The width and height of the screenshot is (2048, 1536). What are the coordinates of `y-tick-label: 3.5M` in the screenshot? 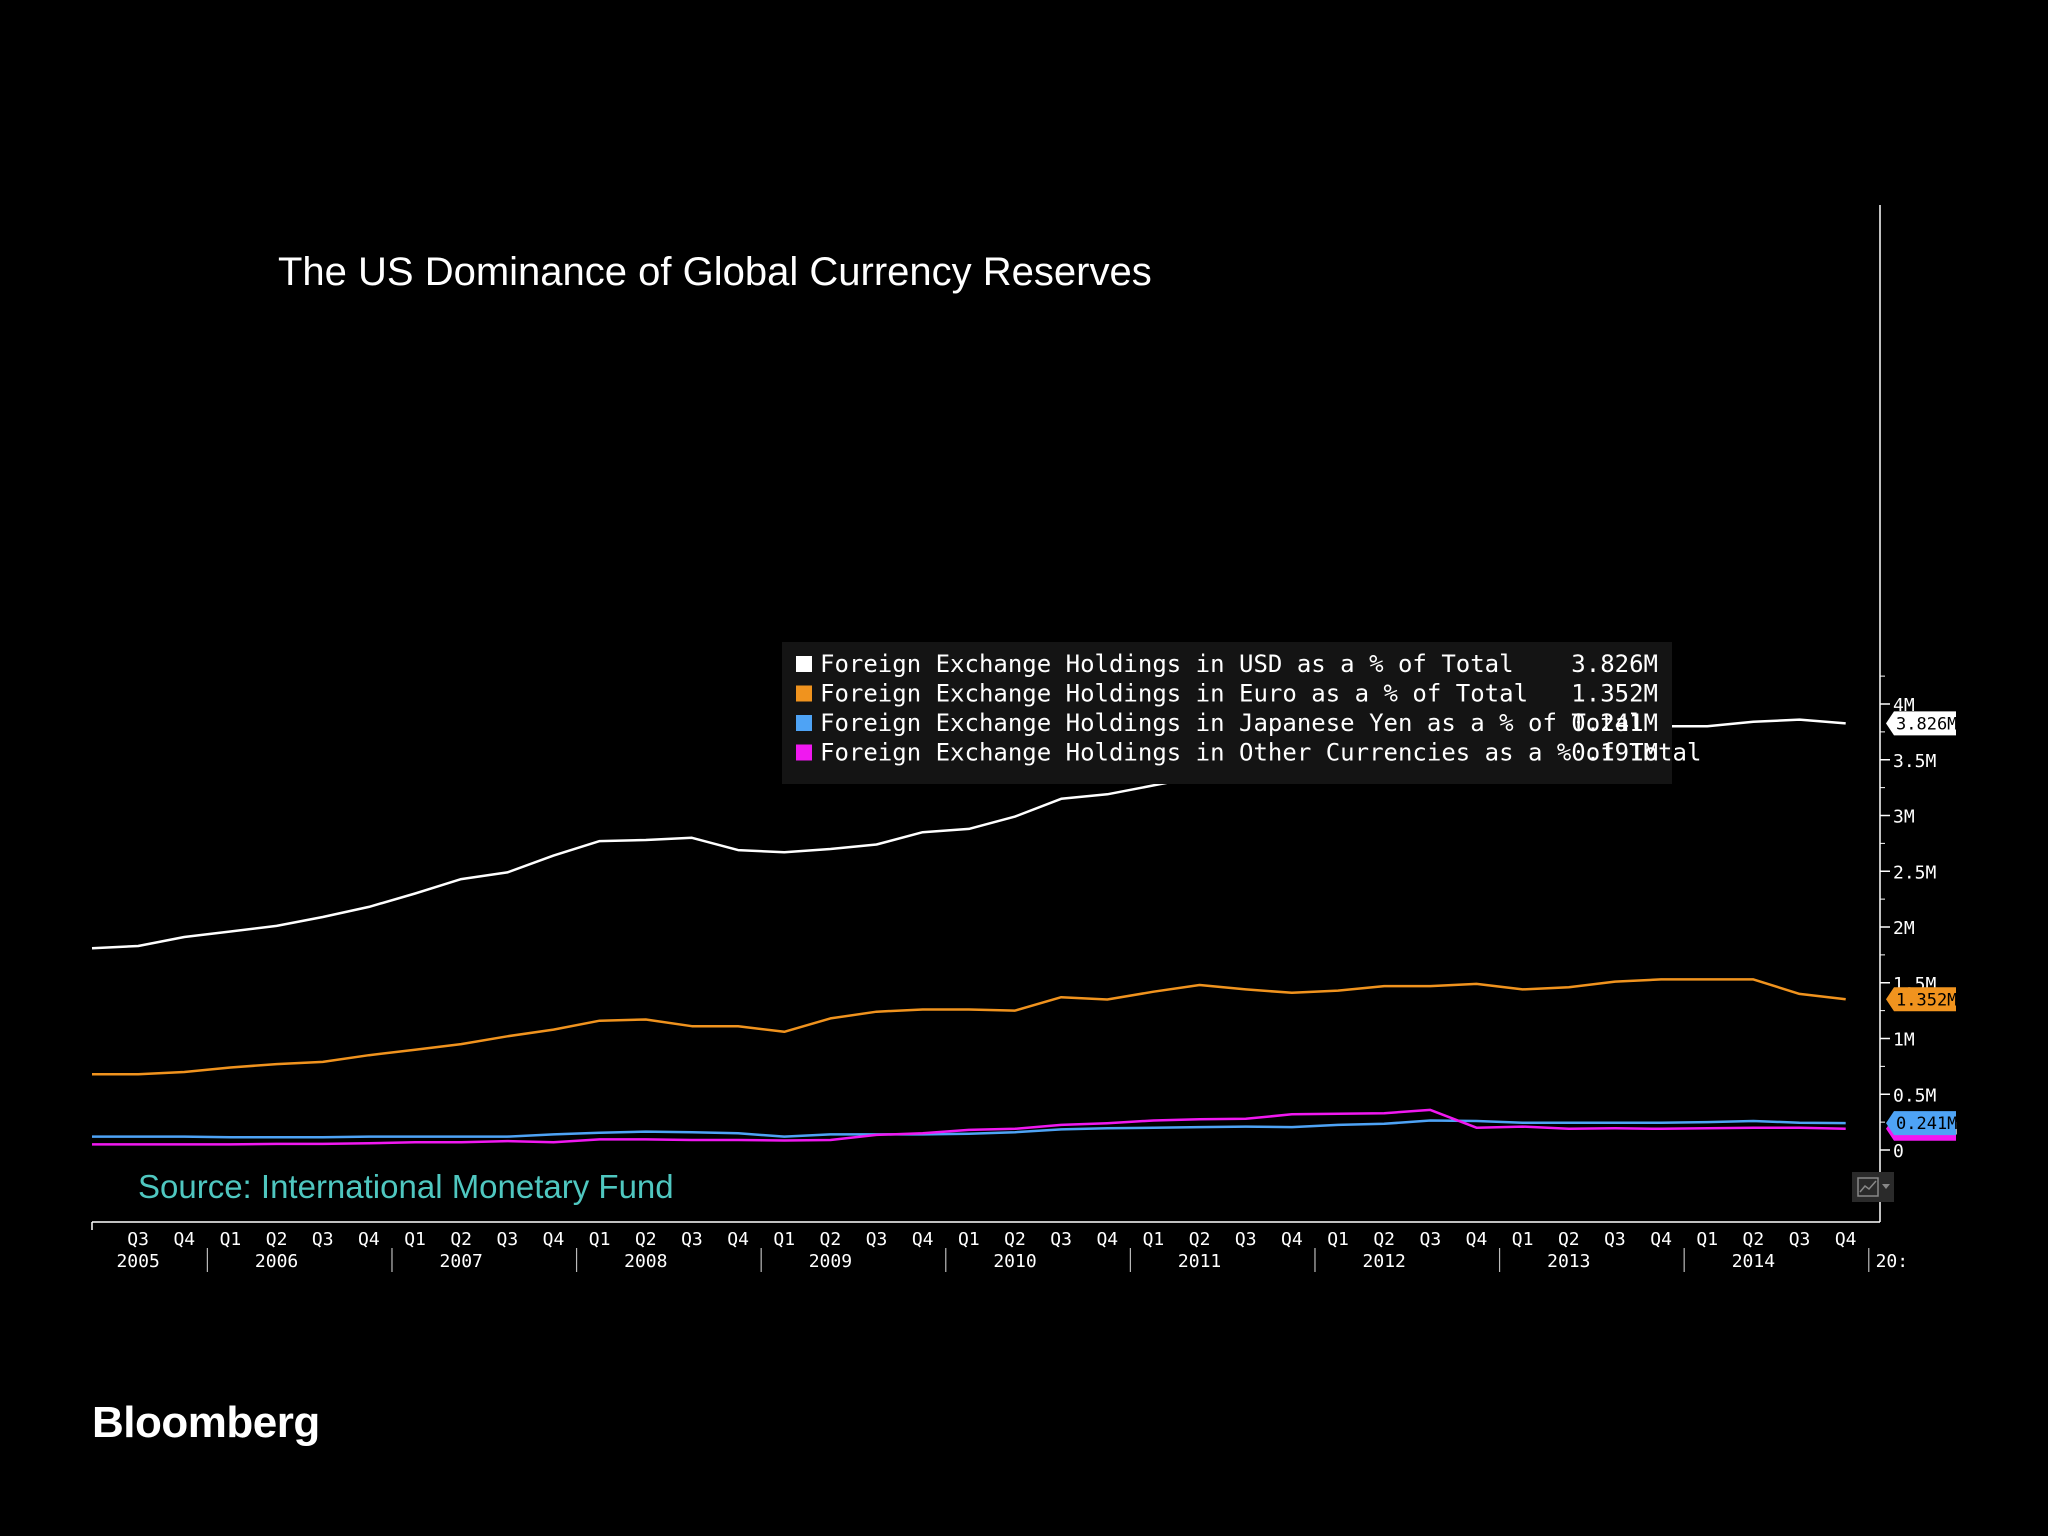 It's located at (1915, 761).